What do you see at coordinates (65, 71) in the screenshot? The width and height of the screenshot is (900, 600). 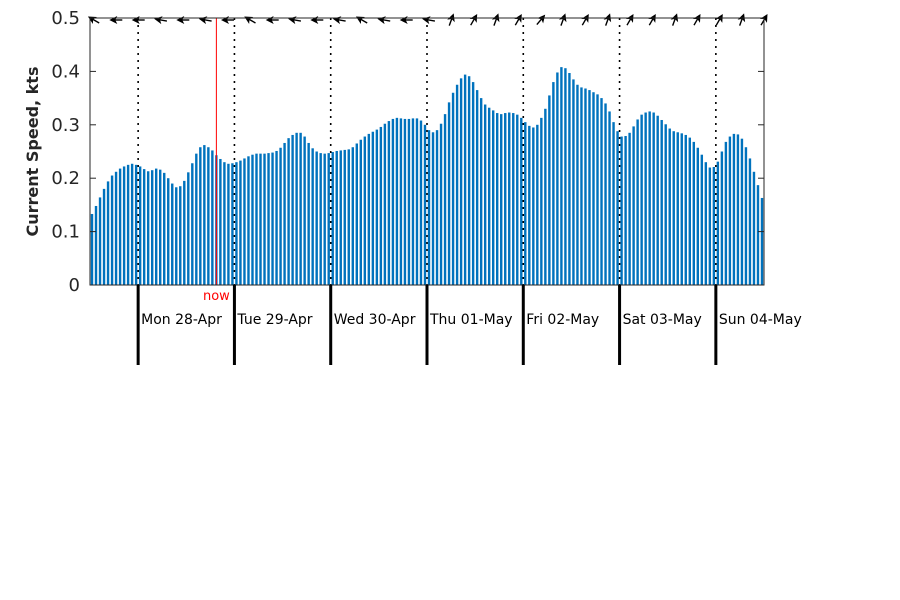 I see `y-tick-label: 0.4` at bounding box center [65, 71].